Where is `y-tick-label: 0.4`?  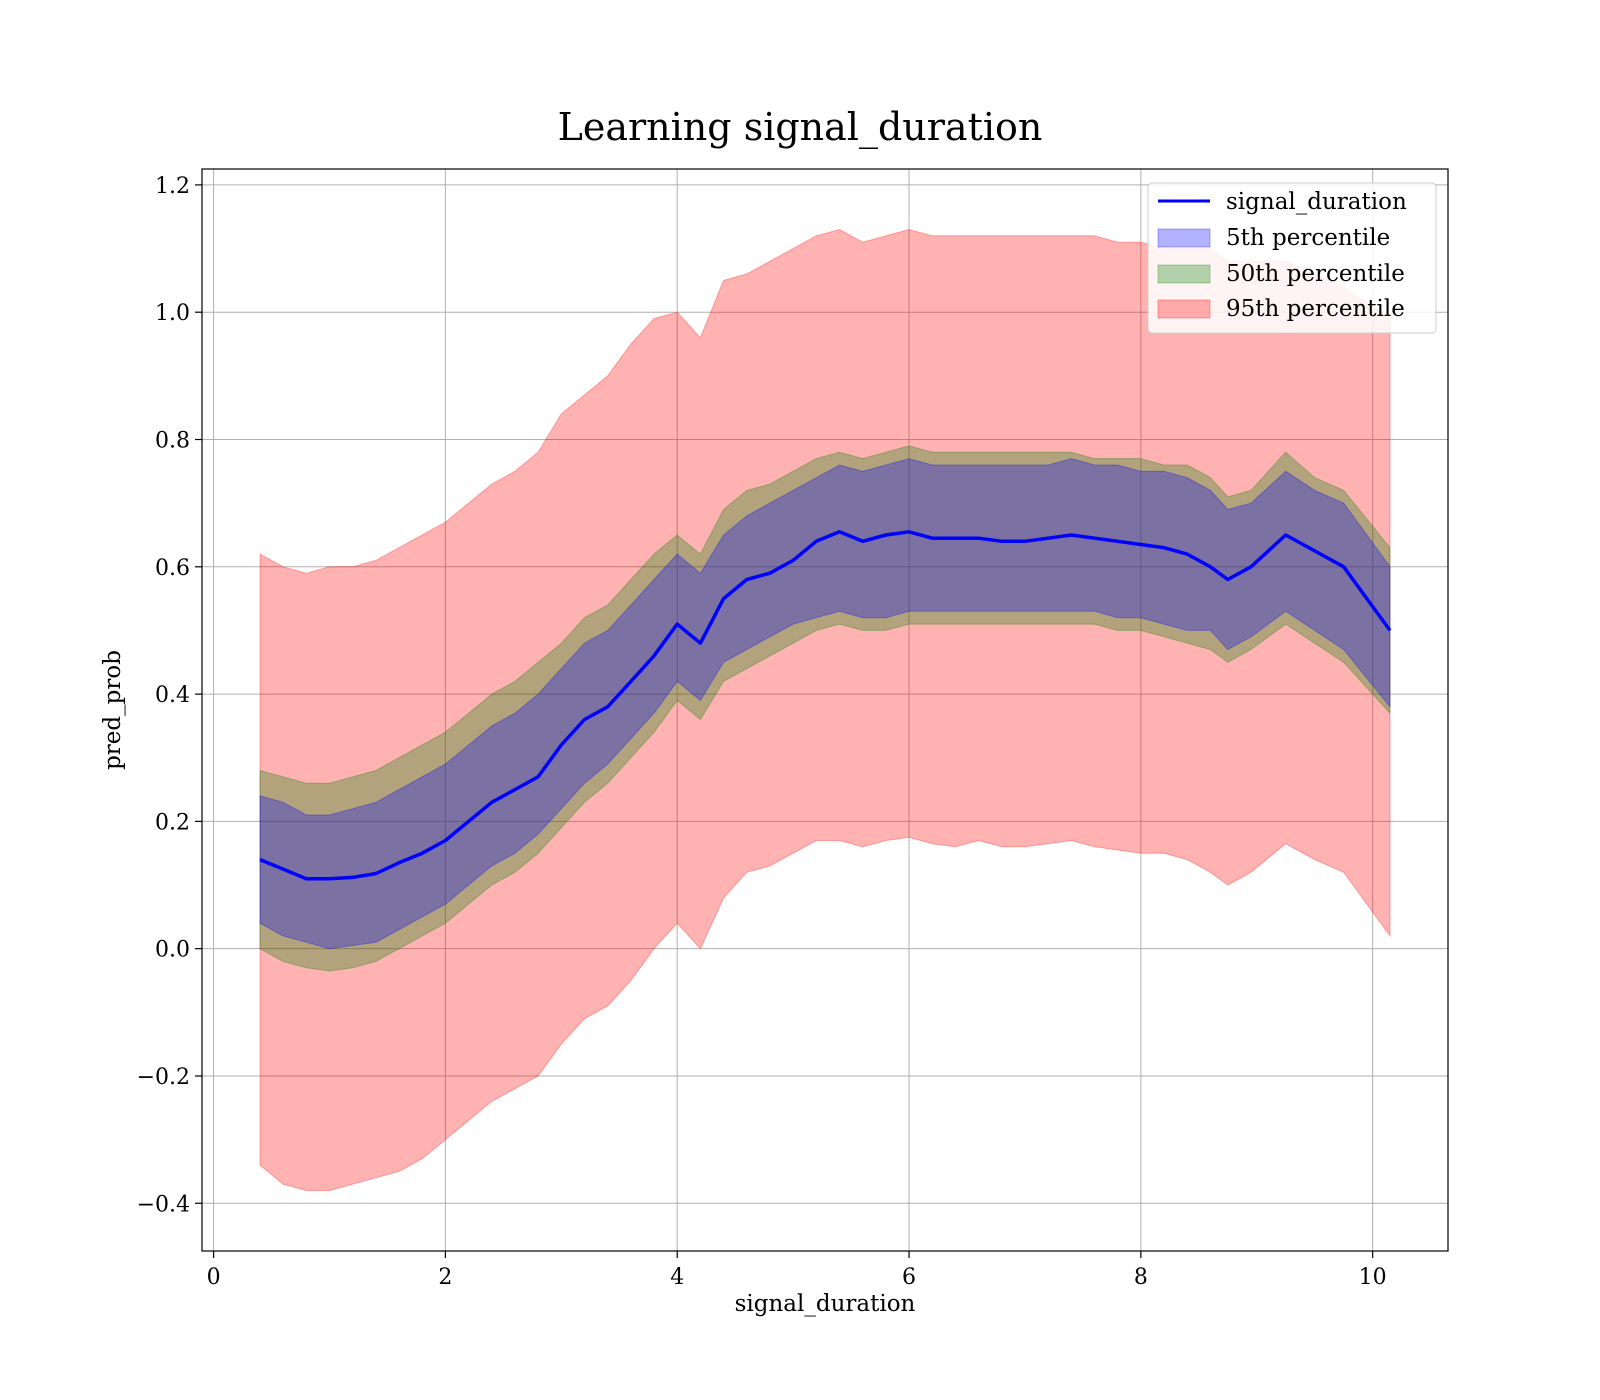
y-tick-label: 0.4 is located at coordinates (172, 695).